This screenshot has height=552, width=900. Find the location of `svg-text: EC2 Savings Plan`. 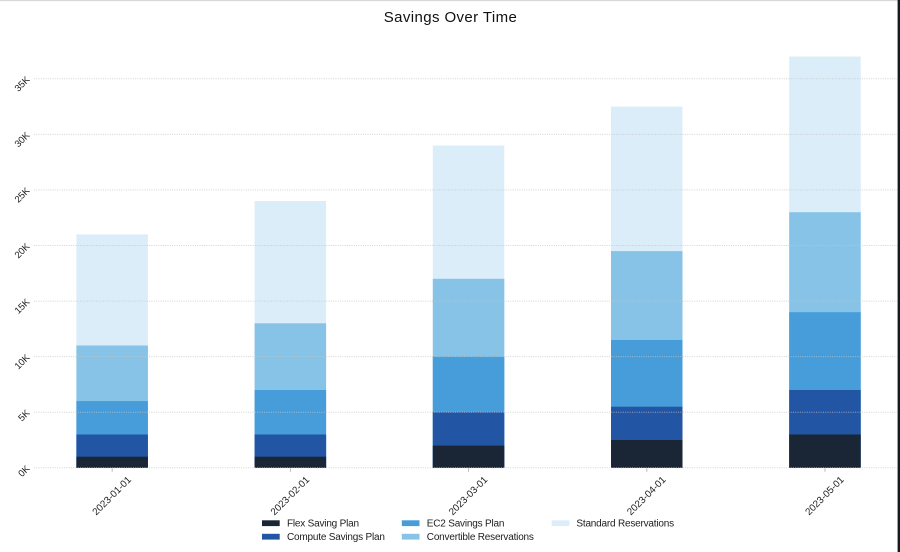

svg-text: EC2 Savings Plan is located at coordinates (465, 523).